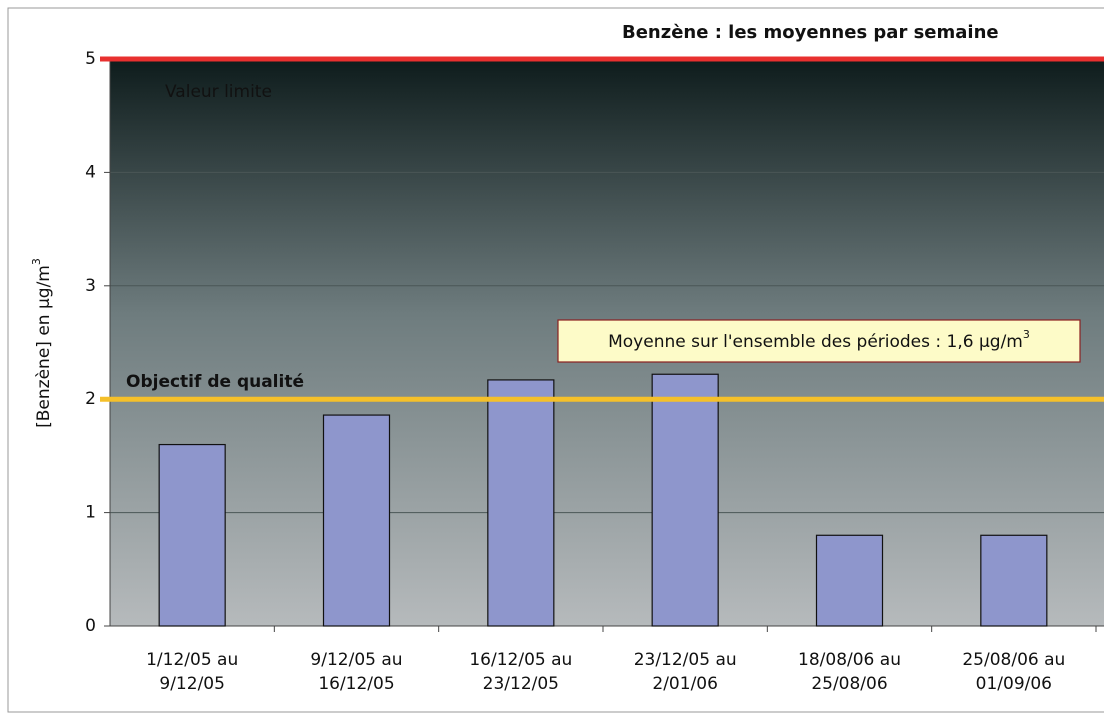 The image size is (1104, 720). What do you see at coordinates (356, 684) in the screenshot?
I see `x-tick-label: 16/12/05` at bounding box center [356, 684].